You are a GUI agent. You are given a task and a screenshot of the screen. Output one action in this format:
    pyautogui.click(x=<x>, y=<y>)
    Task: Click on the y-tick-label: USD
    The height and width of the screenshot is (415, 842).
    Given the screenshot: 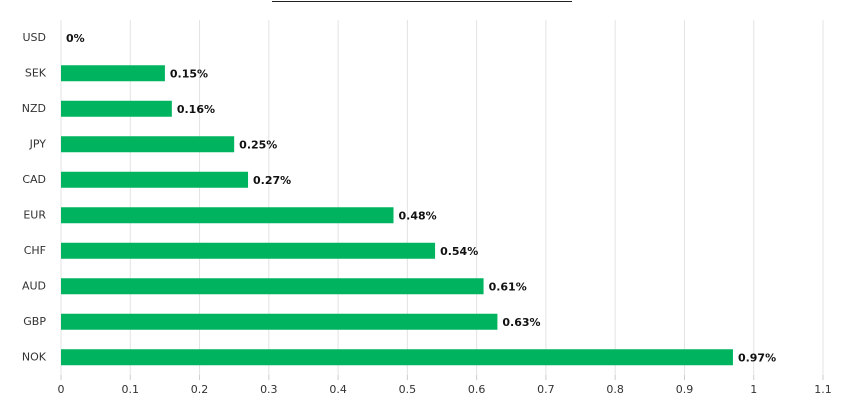 What is the action you would take?
    pyautogui.click(x=34, y=37)
    